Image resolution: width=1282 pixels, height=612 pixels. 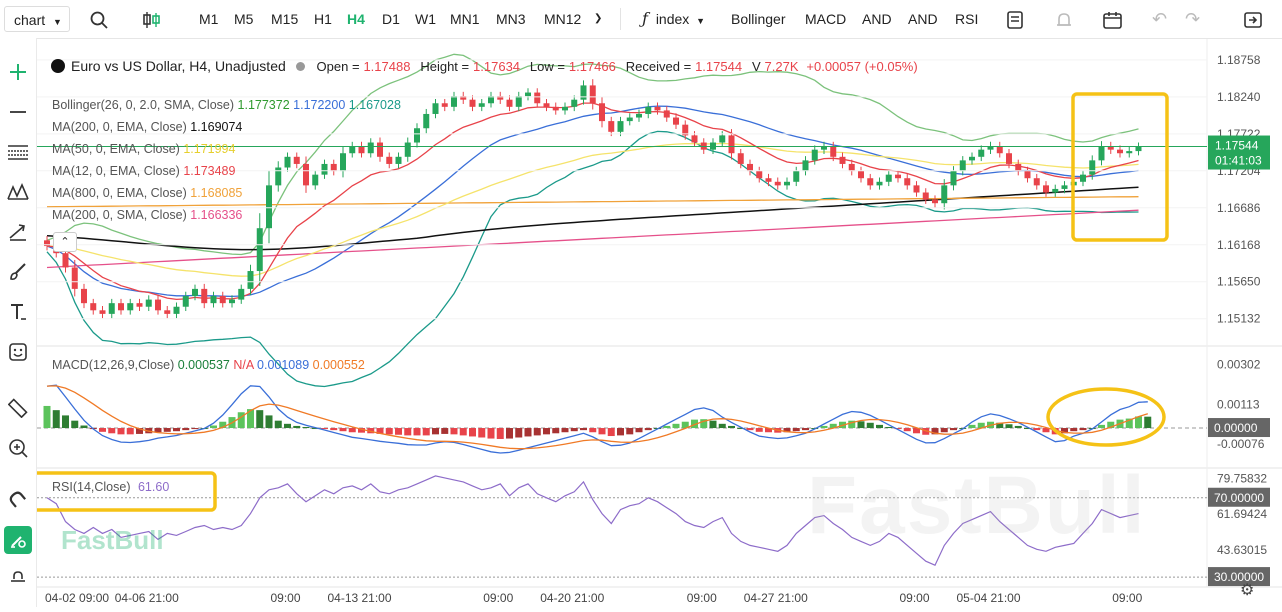 I want to click on emoji-icon, so click(x=18, y=352).